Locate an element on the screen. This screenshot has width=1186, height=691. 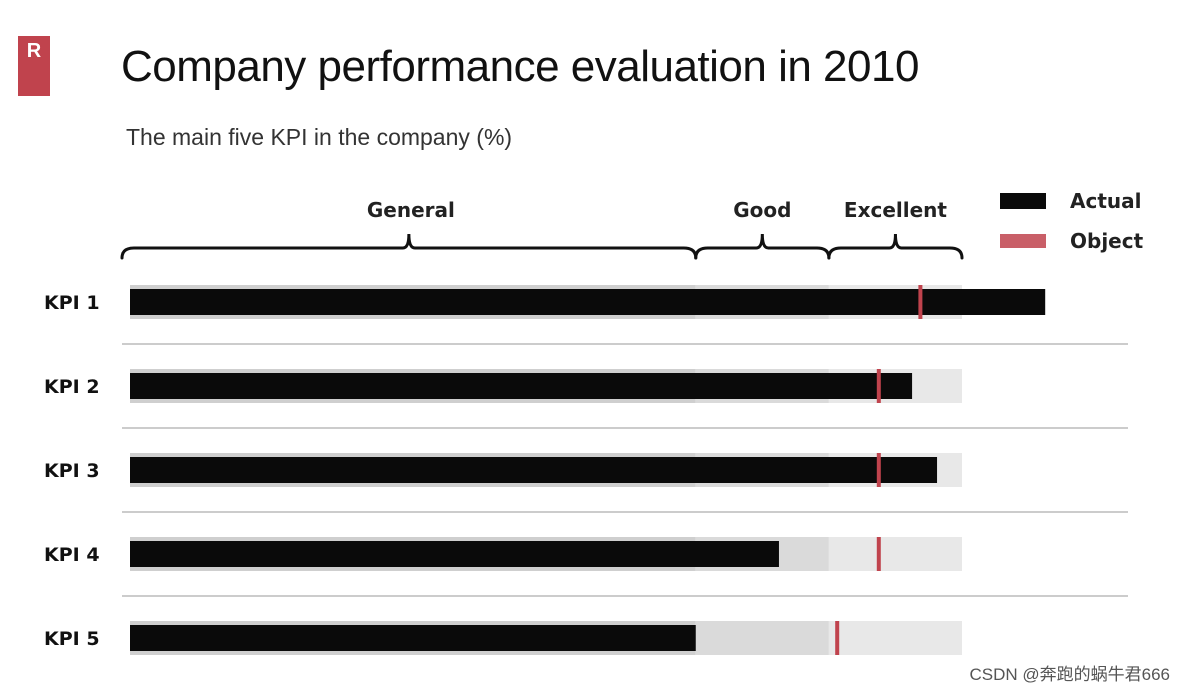
chart-subtitle: The main five KPI in the company (%) is located at coordinates (319, 137).